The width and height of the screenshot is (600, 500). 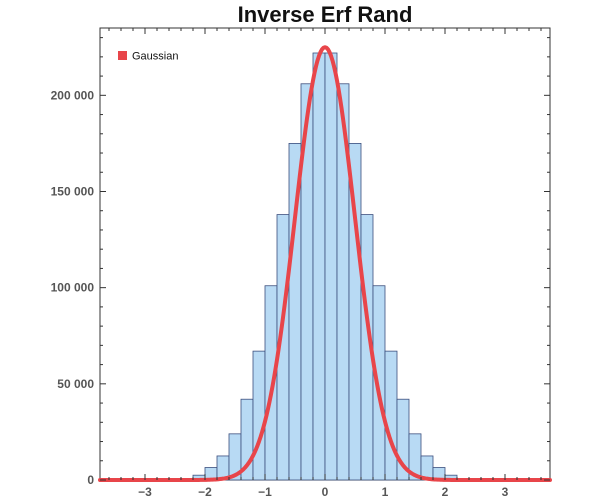 I want to click on legend: Gaussian, so click(x=148, y=57).